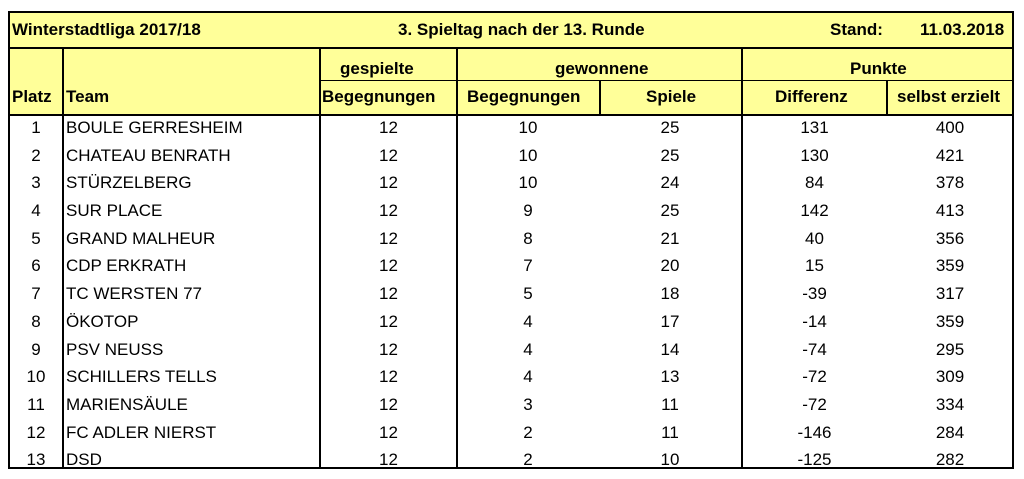  What do you see at coordinates (814, 294) in the screenshot?
I see `cell-diff: -39` at bounding box center [814, 294].